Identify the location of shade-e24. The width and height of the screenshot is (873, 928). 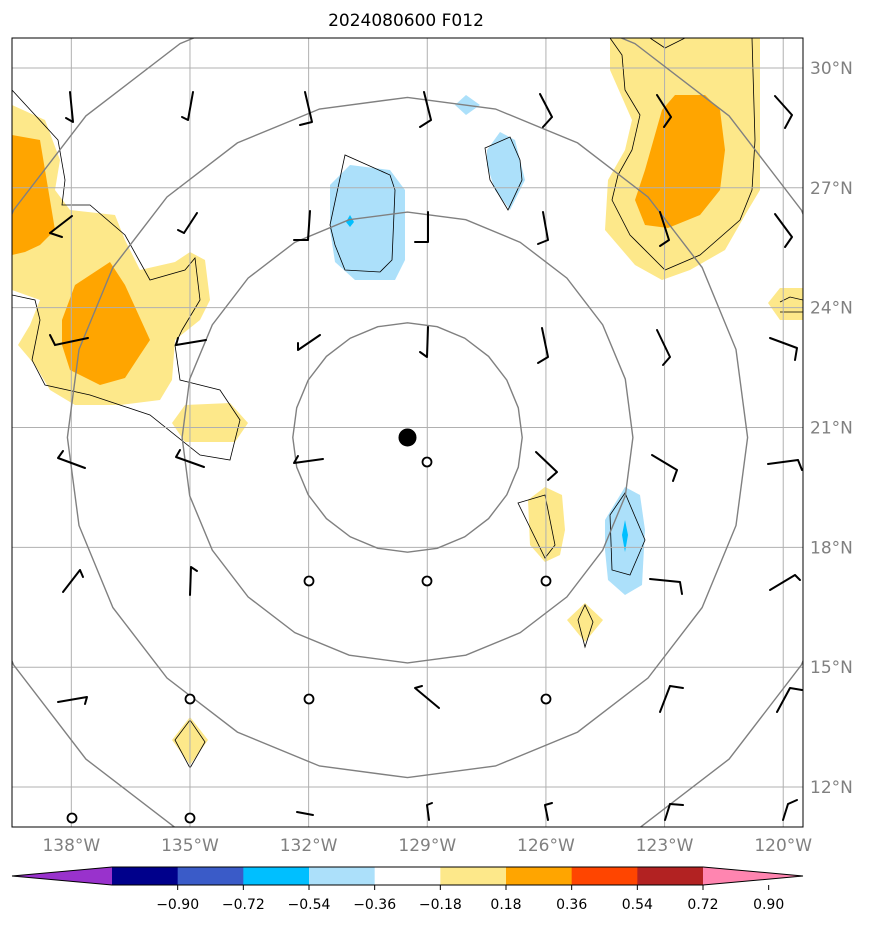
(785, 304).